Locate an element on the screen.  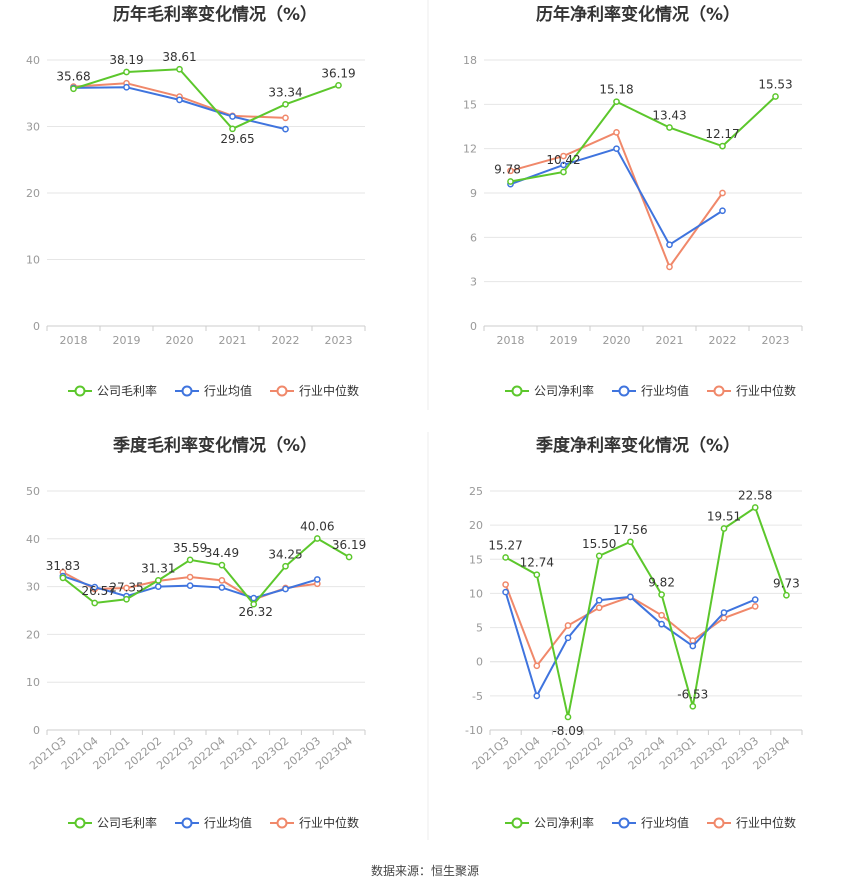
y-tick-label: 30 is located at coordinates (33, 587).